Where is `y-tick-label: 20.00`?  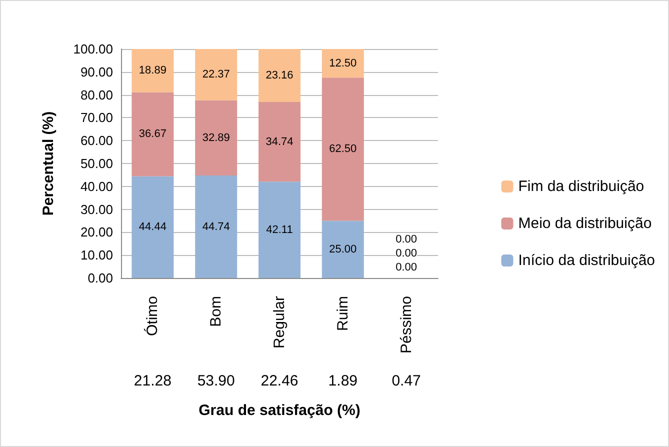
y-tick-label: 20.00 is located at coordinates (96, 232).